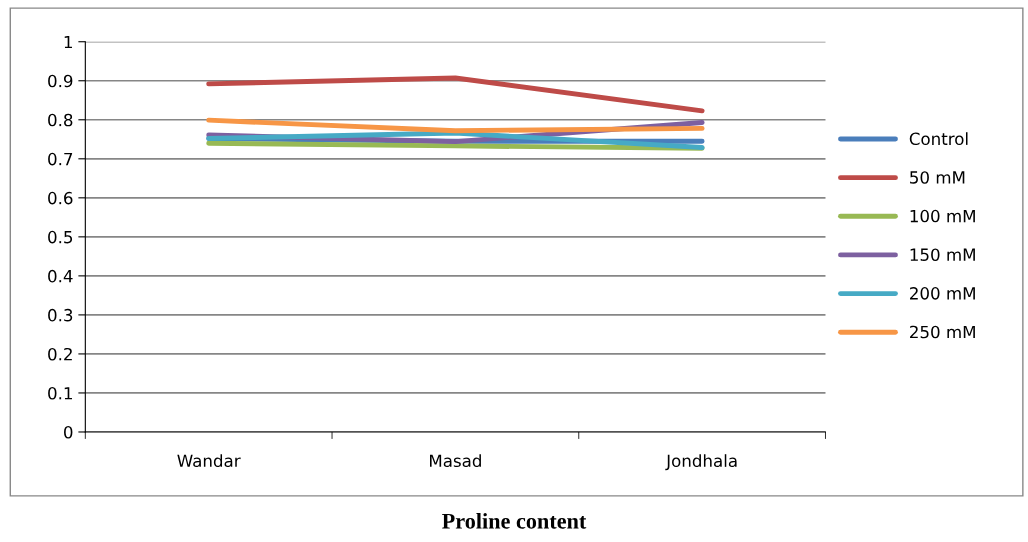 This screenshot has height=542, width=1028. I want to click on legend-label: 150 mM, so click(942, 255).